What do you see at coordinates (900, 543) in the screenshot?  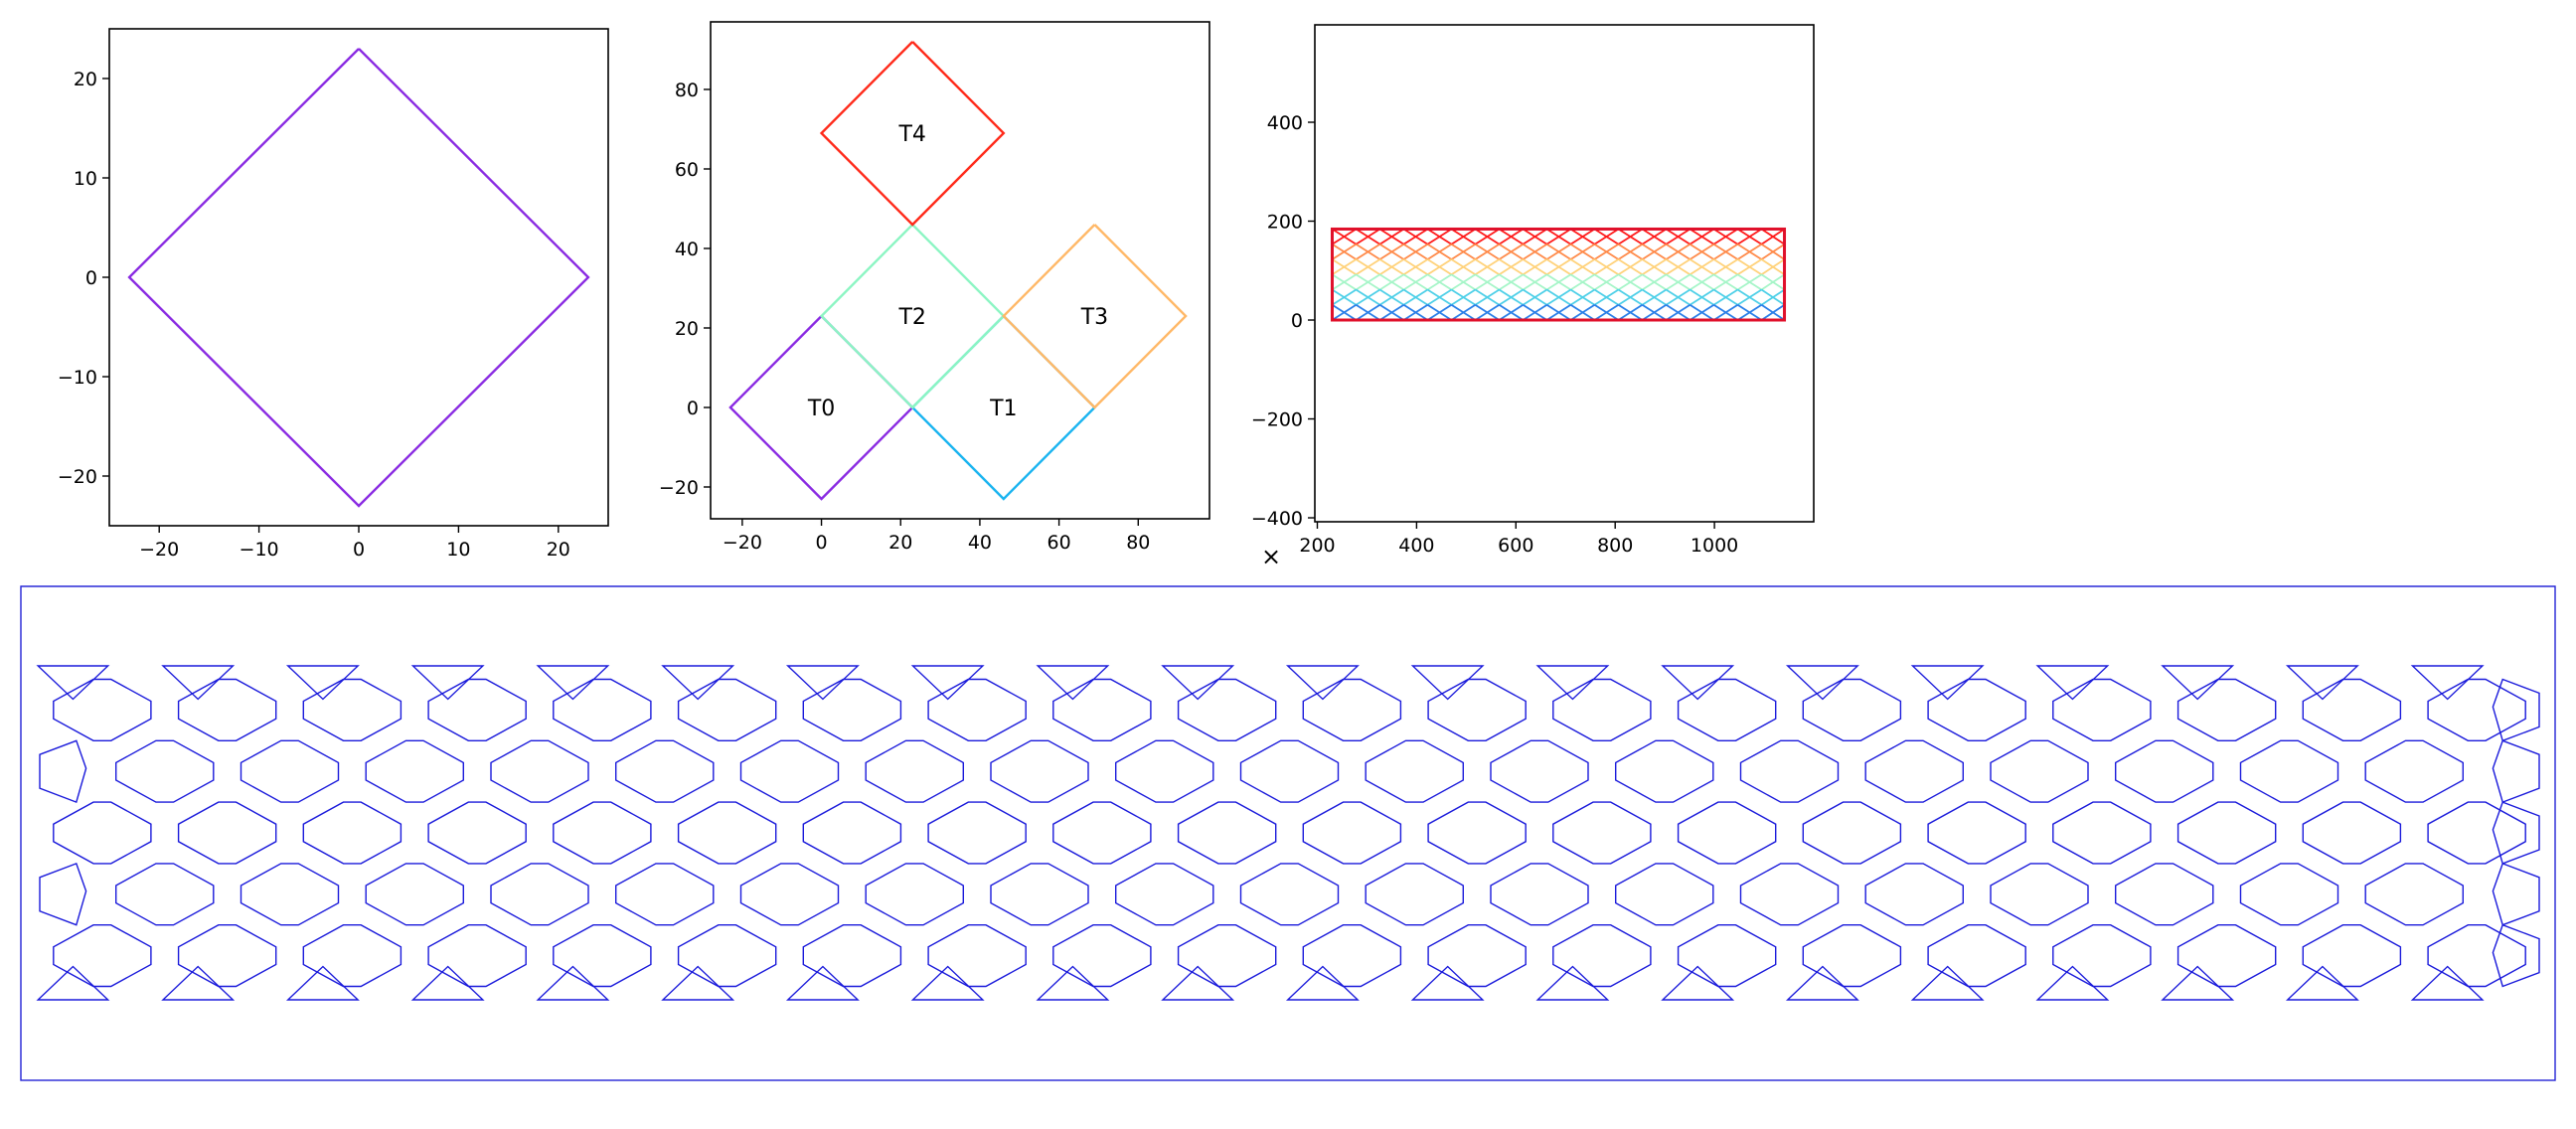 I see `chart1-x-tick-label: 20` at bounding box center [900, 543].